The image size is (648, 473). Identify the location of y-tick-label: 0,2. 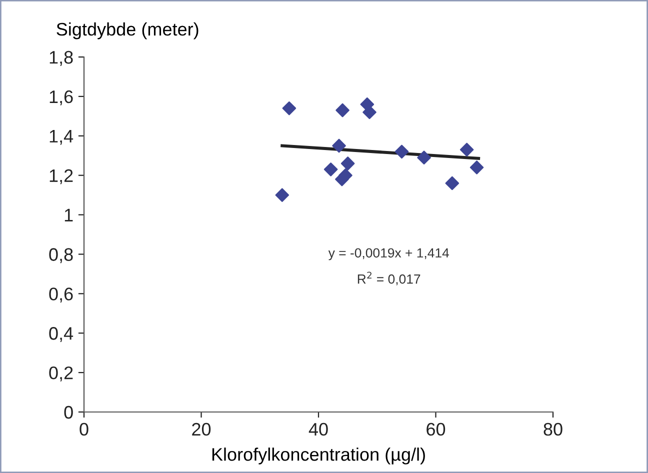
(61, 374).